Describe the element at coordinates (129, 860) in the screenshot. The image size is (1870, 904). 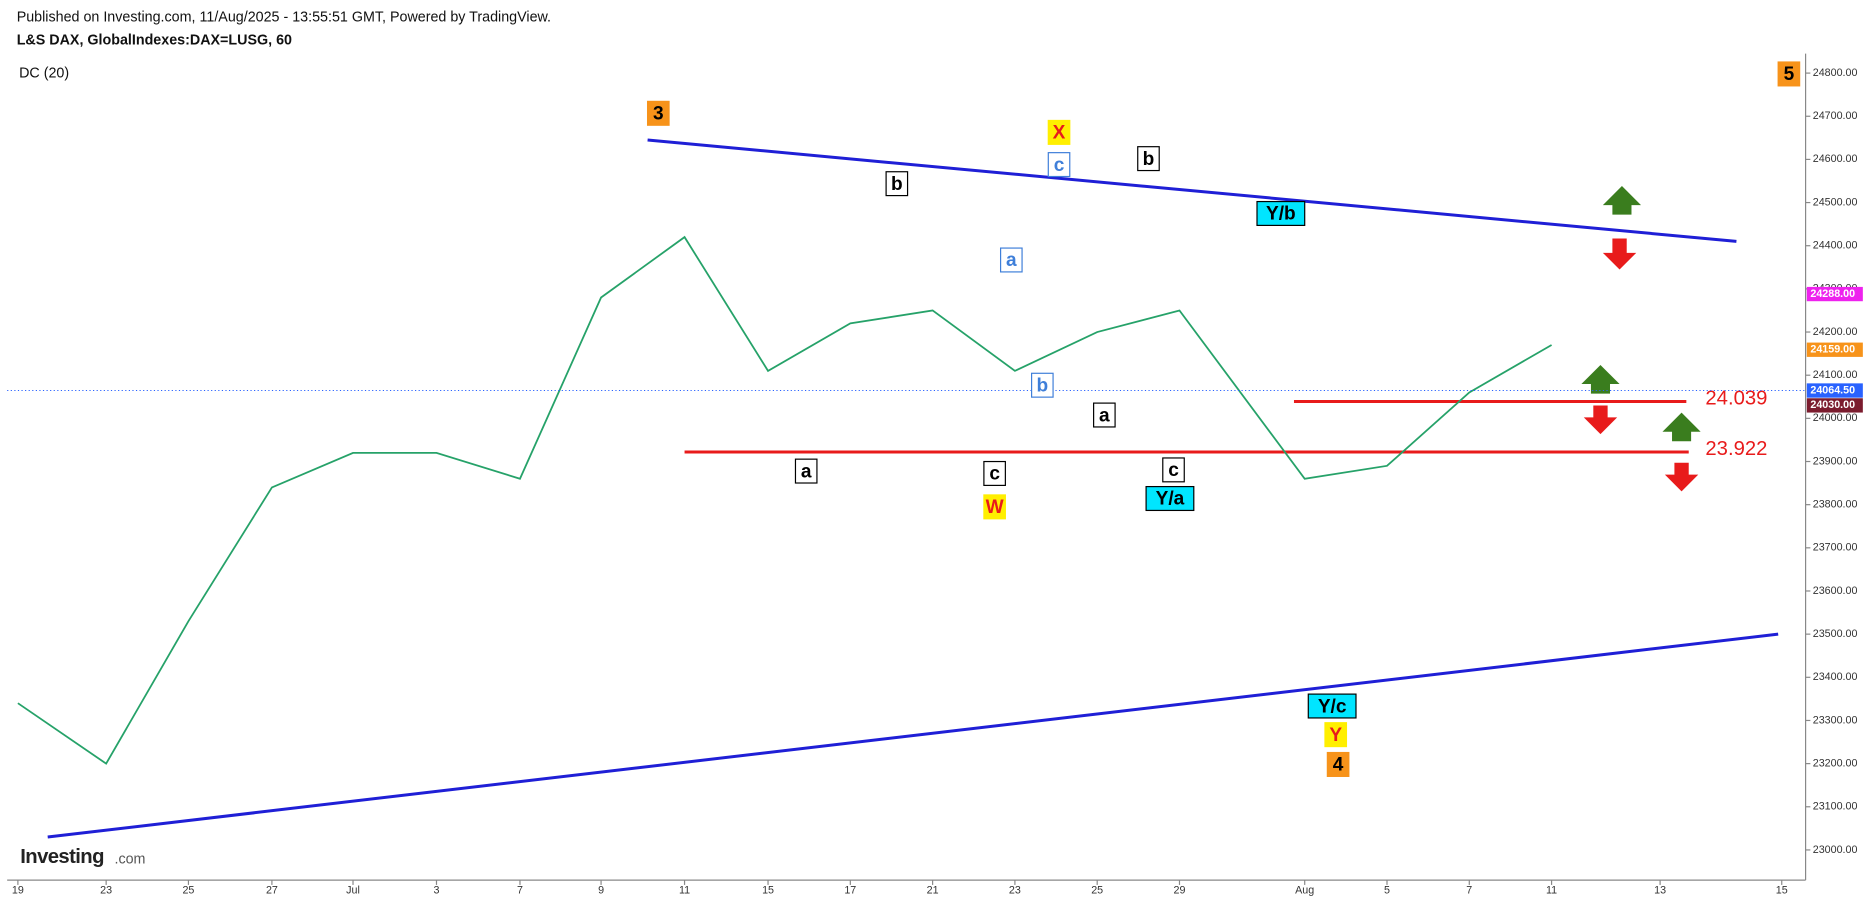
I see `logo-suffix: .com` at that location.